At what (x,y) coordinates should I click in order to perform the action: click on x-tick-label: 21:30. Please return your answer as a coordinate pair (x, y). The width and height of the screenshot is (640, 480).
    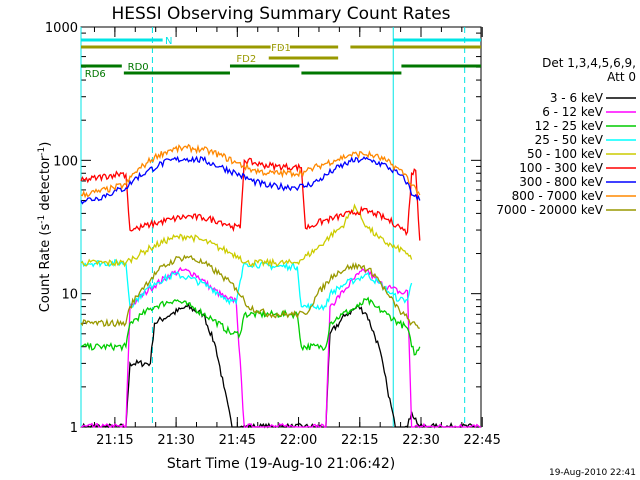
    Looking at the image, I should click on (175, 440).